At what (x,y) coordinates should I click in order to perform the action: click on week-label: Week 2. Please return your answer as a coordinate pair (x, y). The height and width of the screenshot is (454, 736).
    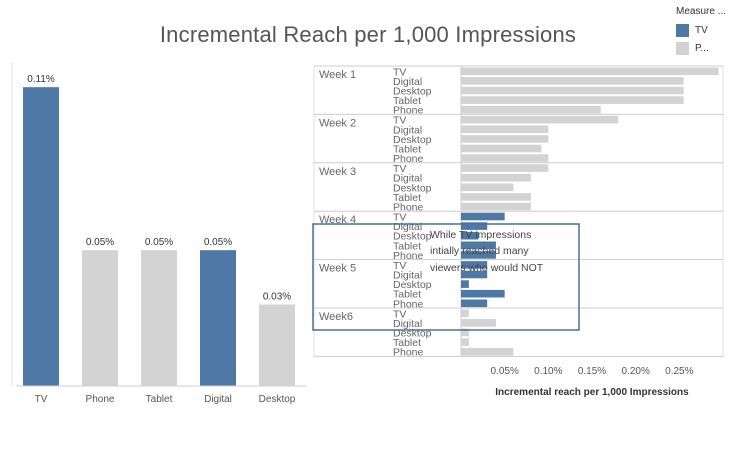
    Looking at the image, I should click on (337, 123).